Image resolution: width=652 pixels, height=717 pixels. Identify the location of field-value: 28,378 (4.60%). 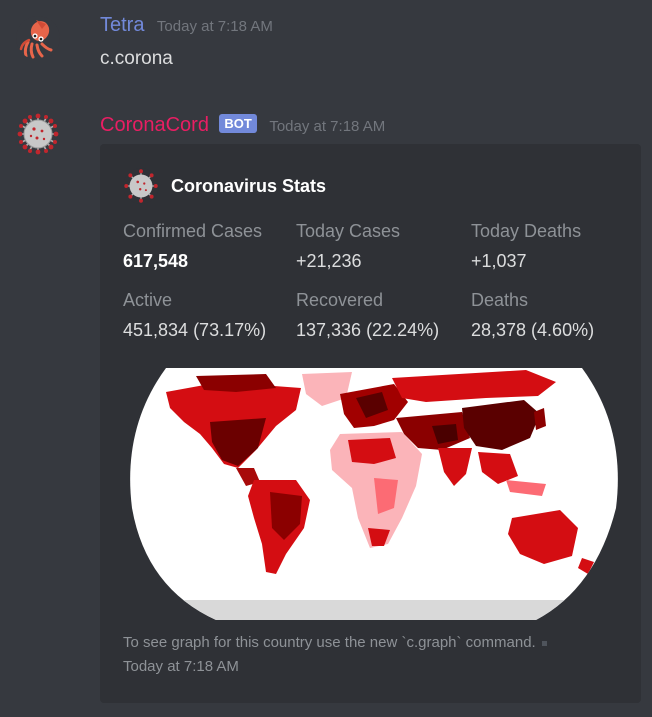
(533, 330).